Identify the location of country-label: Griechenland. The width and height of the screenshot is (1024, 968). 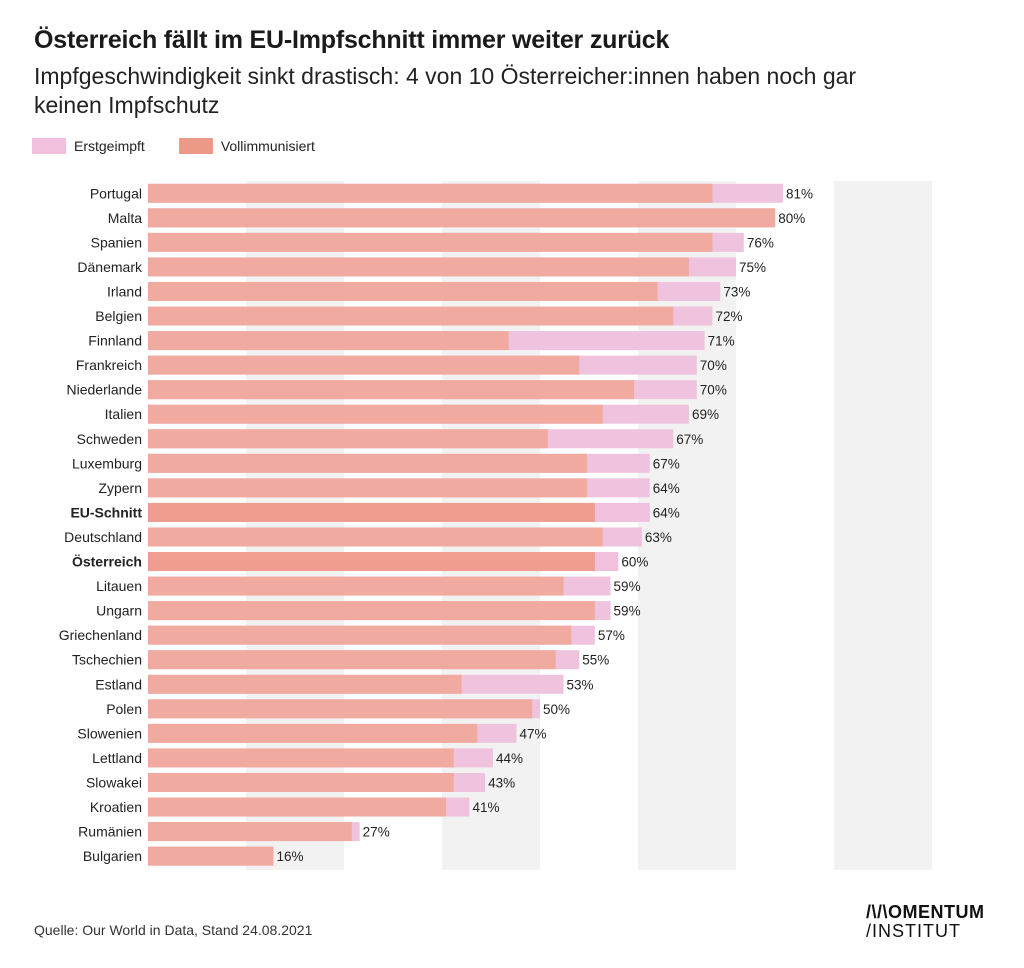
(100, 635).